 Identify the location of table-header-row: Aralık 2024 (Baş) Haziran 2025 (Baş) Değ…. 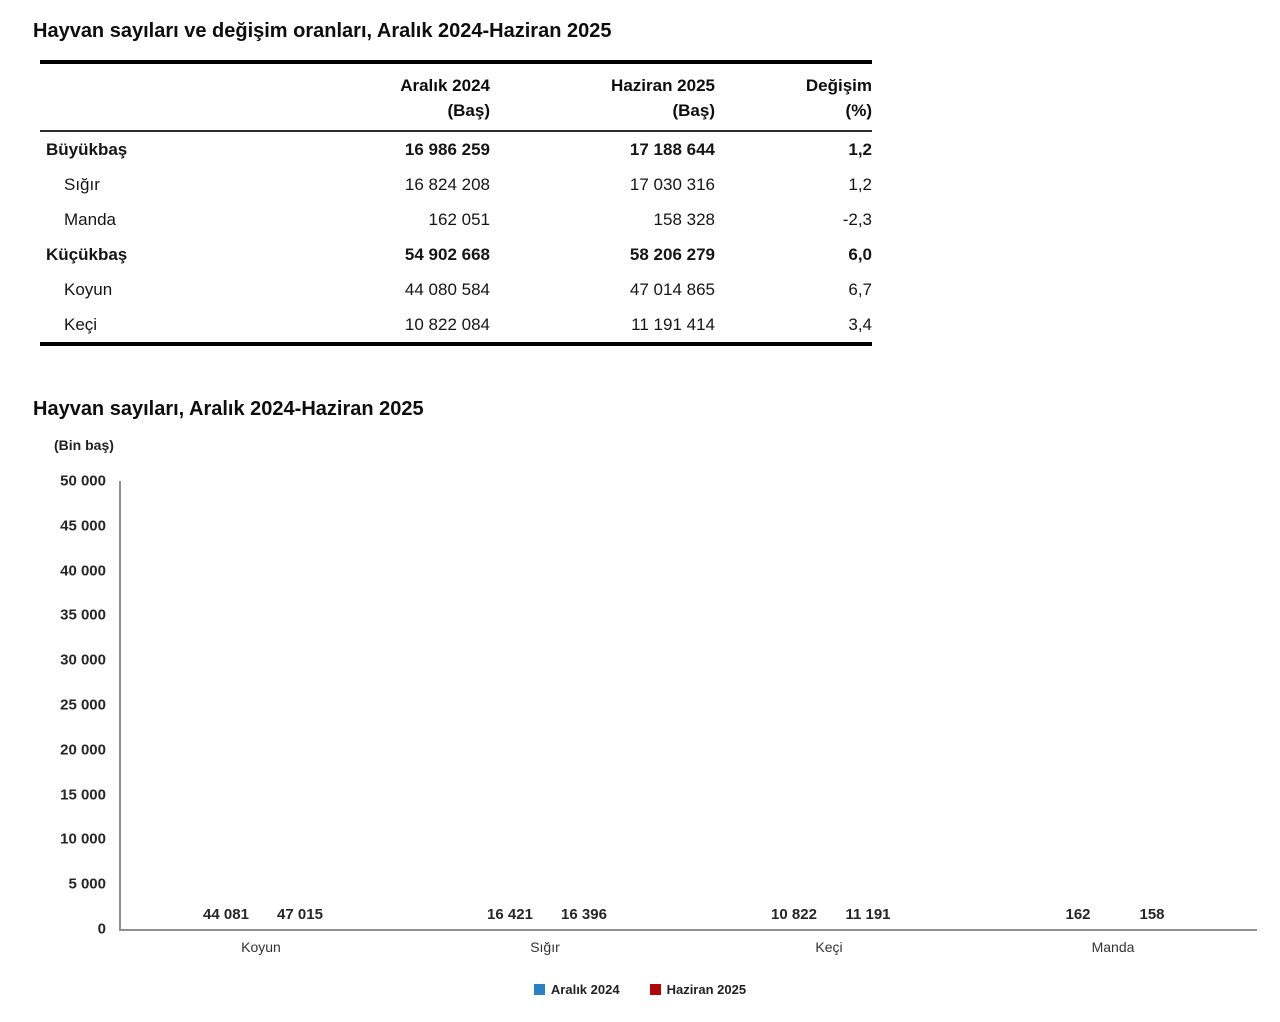
(456, 98).